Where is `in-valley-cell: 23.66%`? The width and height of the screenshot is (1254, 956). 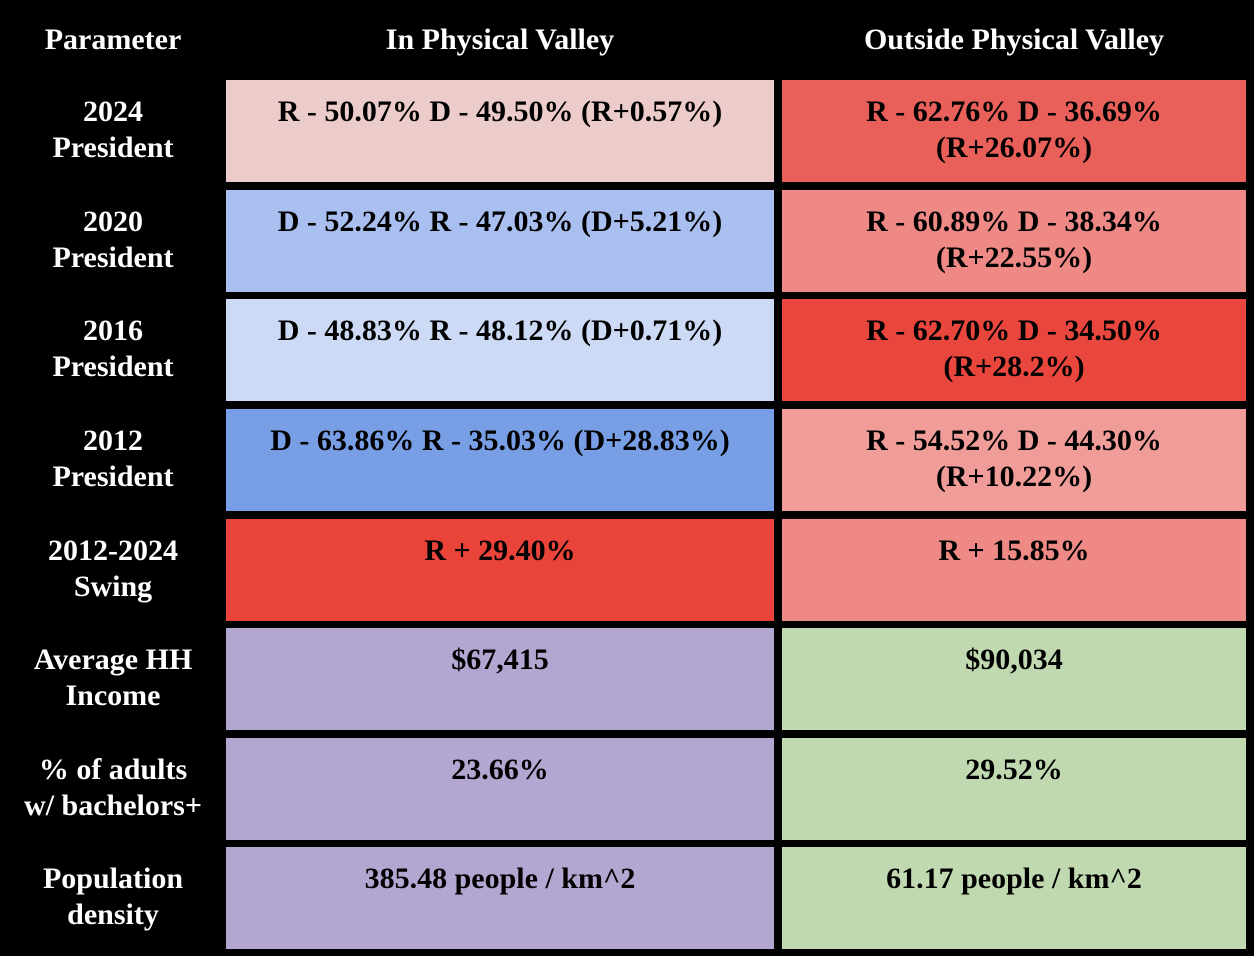
in-valley-cell: 23.66% is located at coordinates (500, 789).